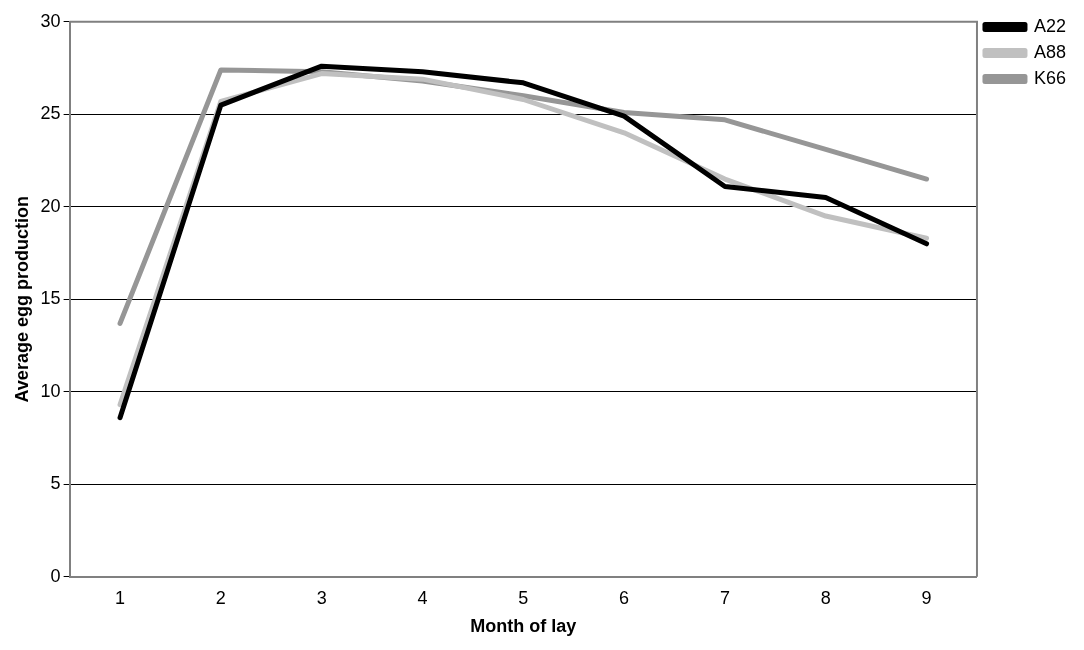 The height and width of the screenshot is (650, 1084). I want to click on x-tick-label: 5, so click(523, 597).